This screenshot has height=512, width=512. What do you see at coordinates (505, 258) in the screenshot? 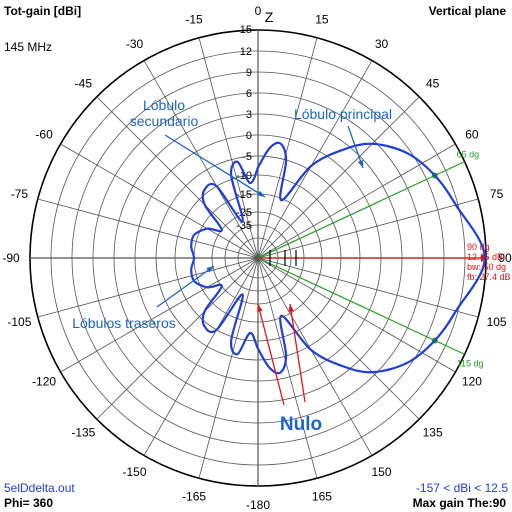
I see `angle-tick-label: 90` at bounding box center [505, 258].